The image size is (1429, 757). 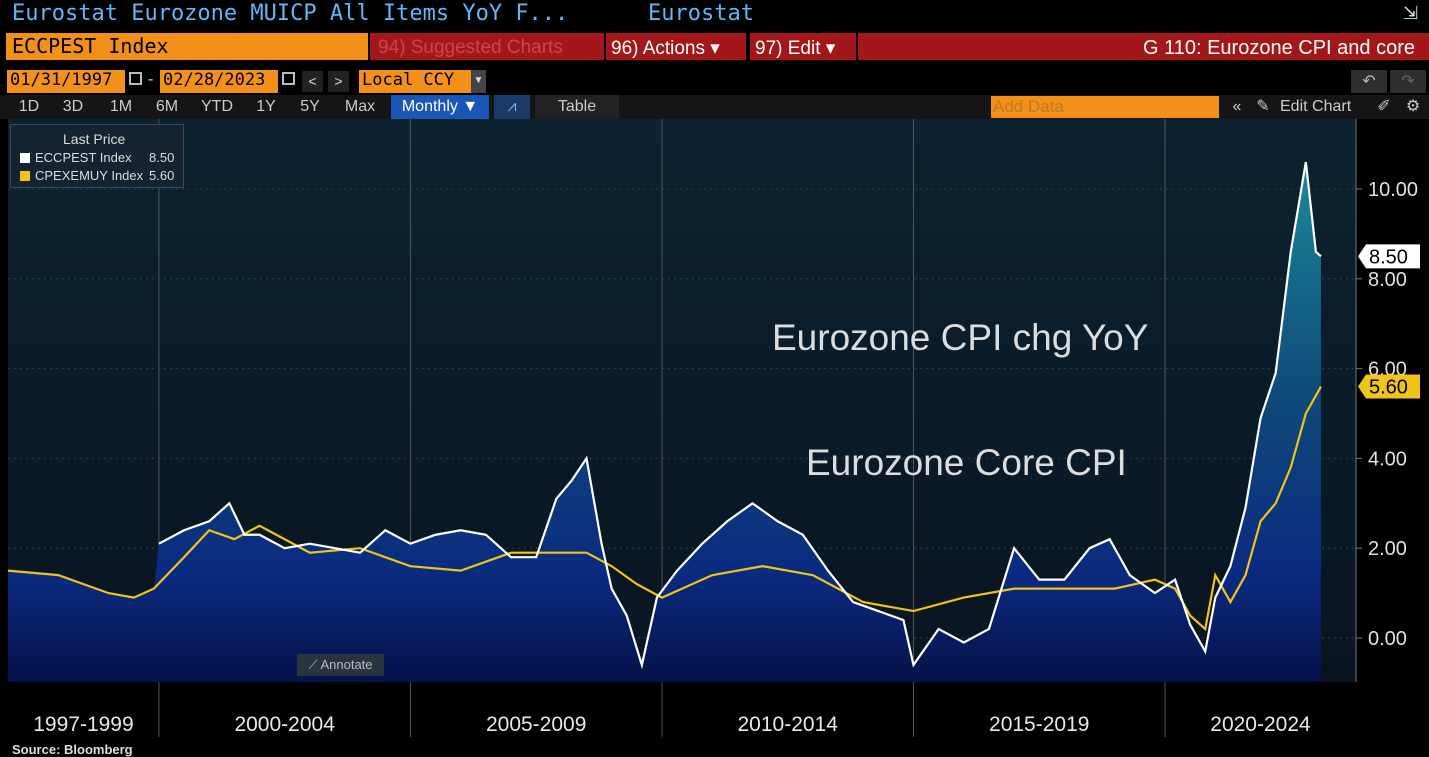 I want to click on edit-label: 97) Edit ▾, so click(x=795, y=48).